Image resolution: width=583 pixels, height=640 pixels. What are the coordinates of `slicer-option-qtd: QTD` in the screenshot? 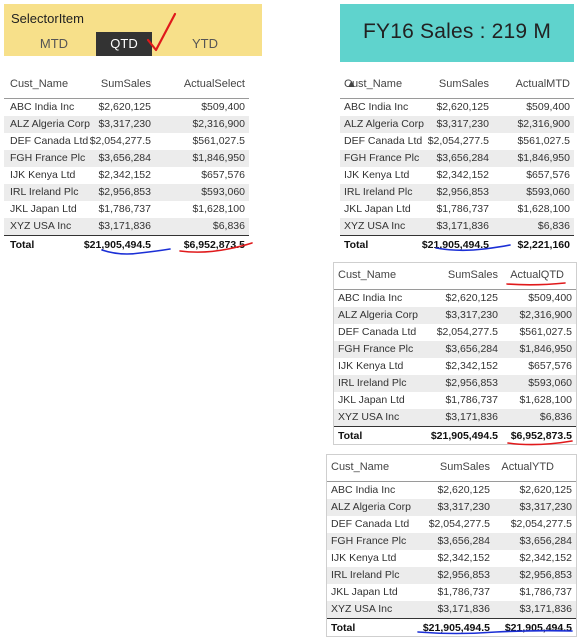 It's located at (124, 44).